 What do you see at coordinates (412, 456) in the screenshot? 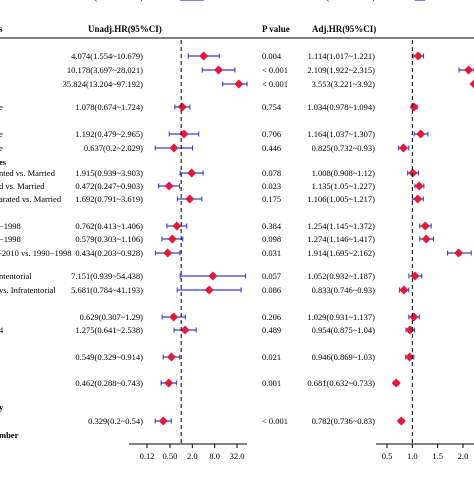
I see `adj-x-tick-label: 1.0` at bounding box center [412, 456].